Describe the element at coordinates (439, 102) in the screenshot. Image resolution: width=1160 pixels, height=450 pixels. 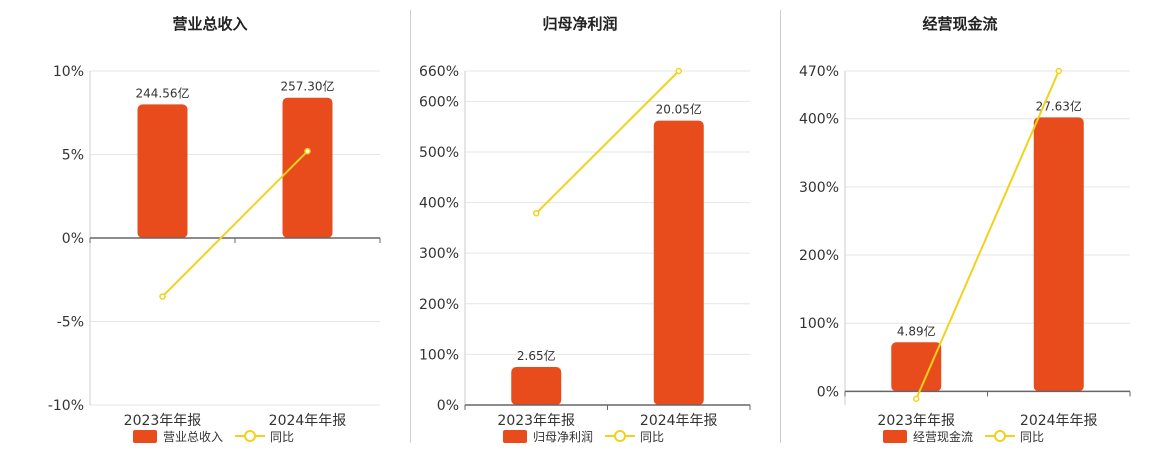
I see `y-tick-label: 600%` at that location.